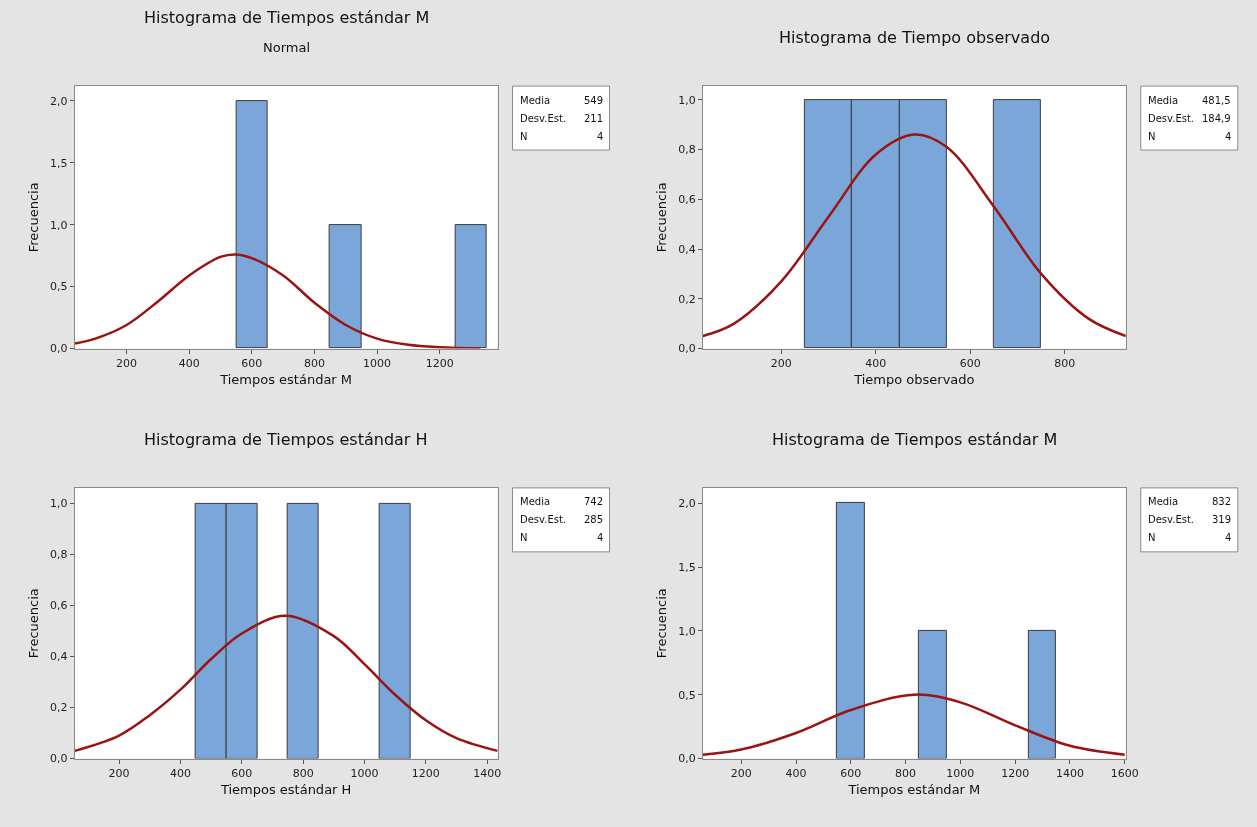  Describe the element at coordinates (594, 118) in the screenshot. I see `text: 211` at that location.